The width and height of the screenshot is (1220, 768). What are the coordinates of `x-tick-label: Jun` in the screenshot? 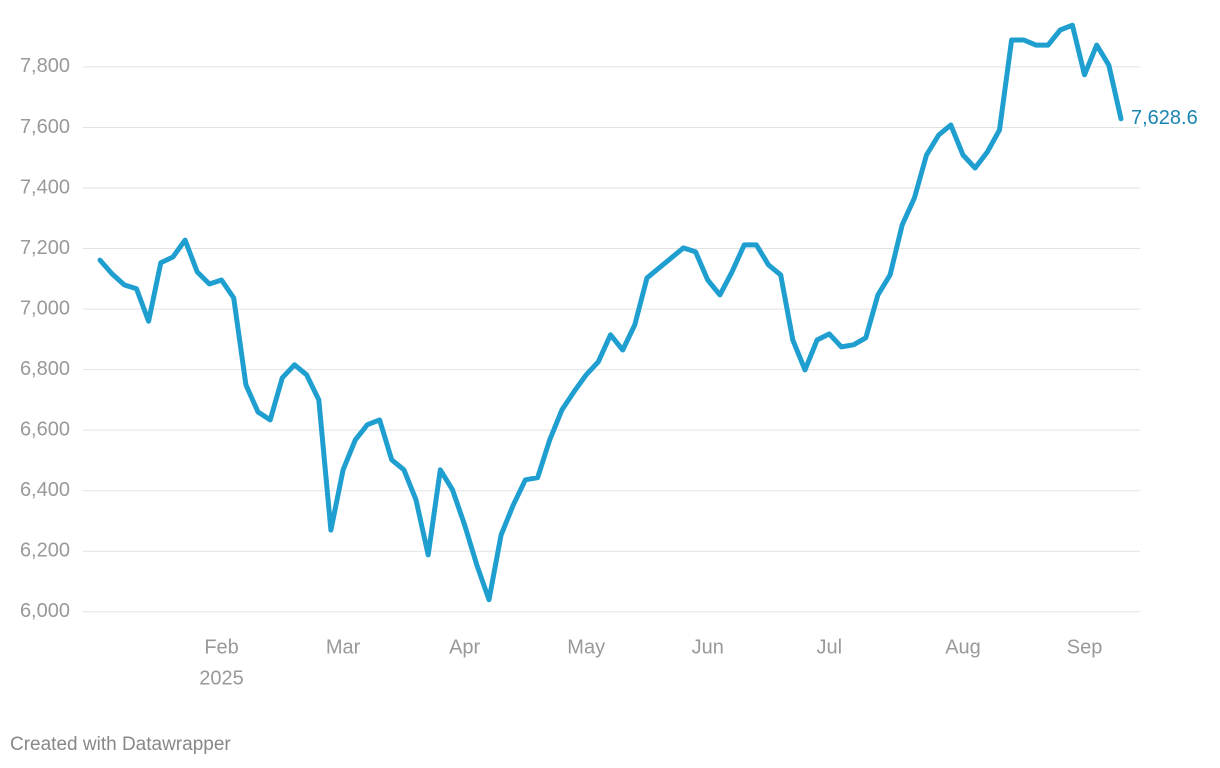 It's located at (708, 647).